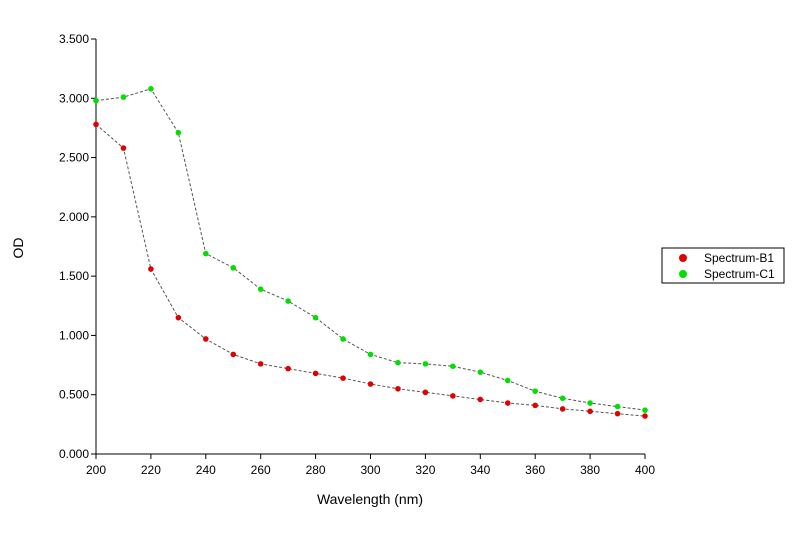  I want to click on x-tick-label: 400, so click(645, 470).